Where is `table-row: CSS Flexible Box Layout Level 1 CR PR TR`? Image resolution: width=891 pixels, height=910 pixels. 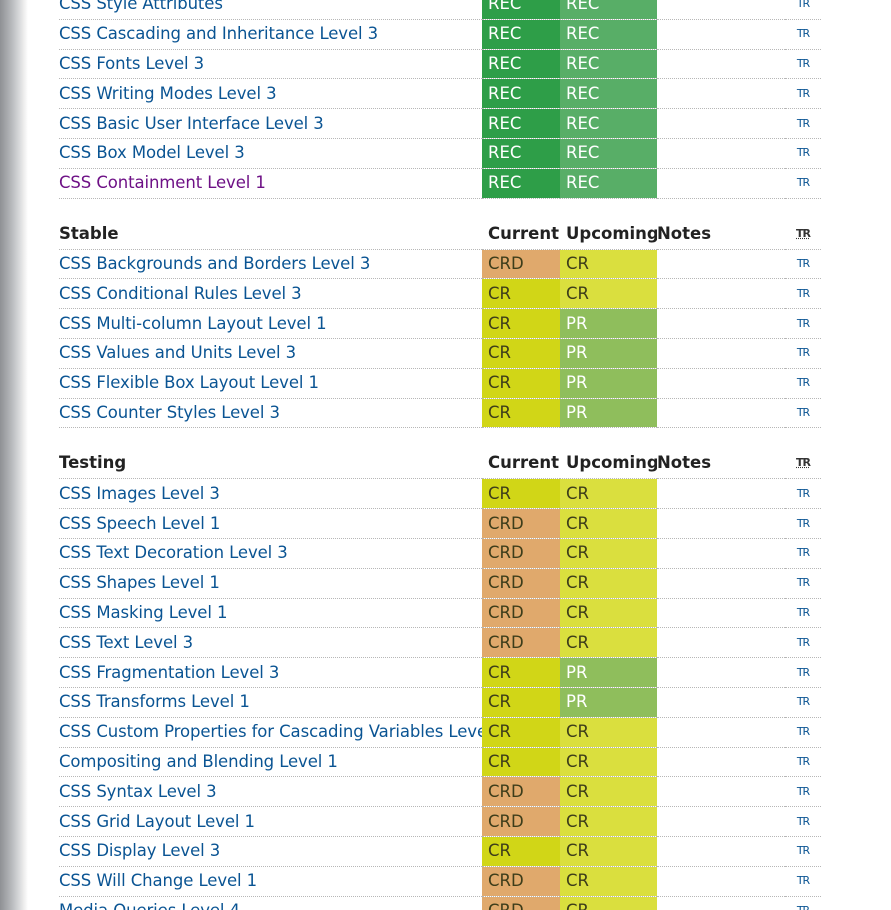
table-row: CSS Flexible Box Layout Level 1 CR PR TR is located at coordinates (440, 383).